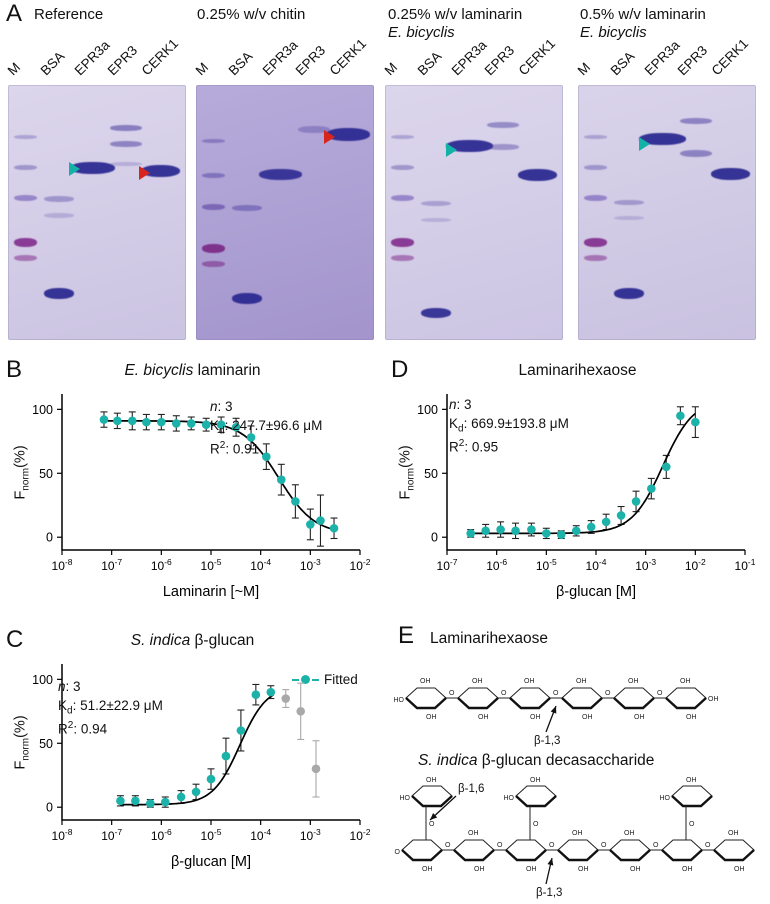  Describe the element at coordinates (14, 369) in the screenshot. I see `panel-b-label: B` at that location.